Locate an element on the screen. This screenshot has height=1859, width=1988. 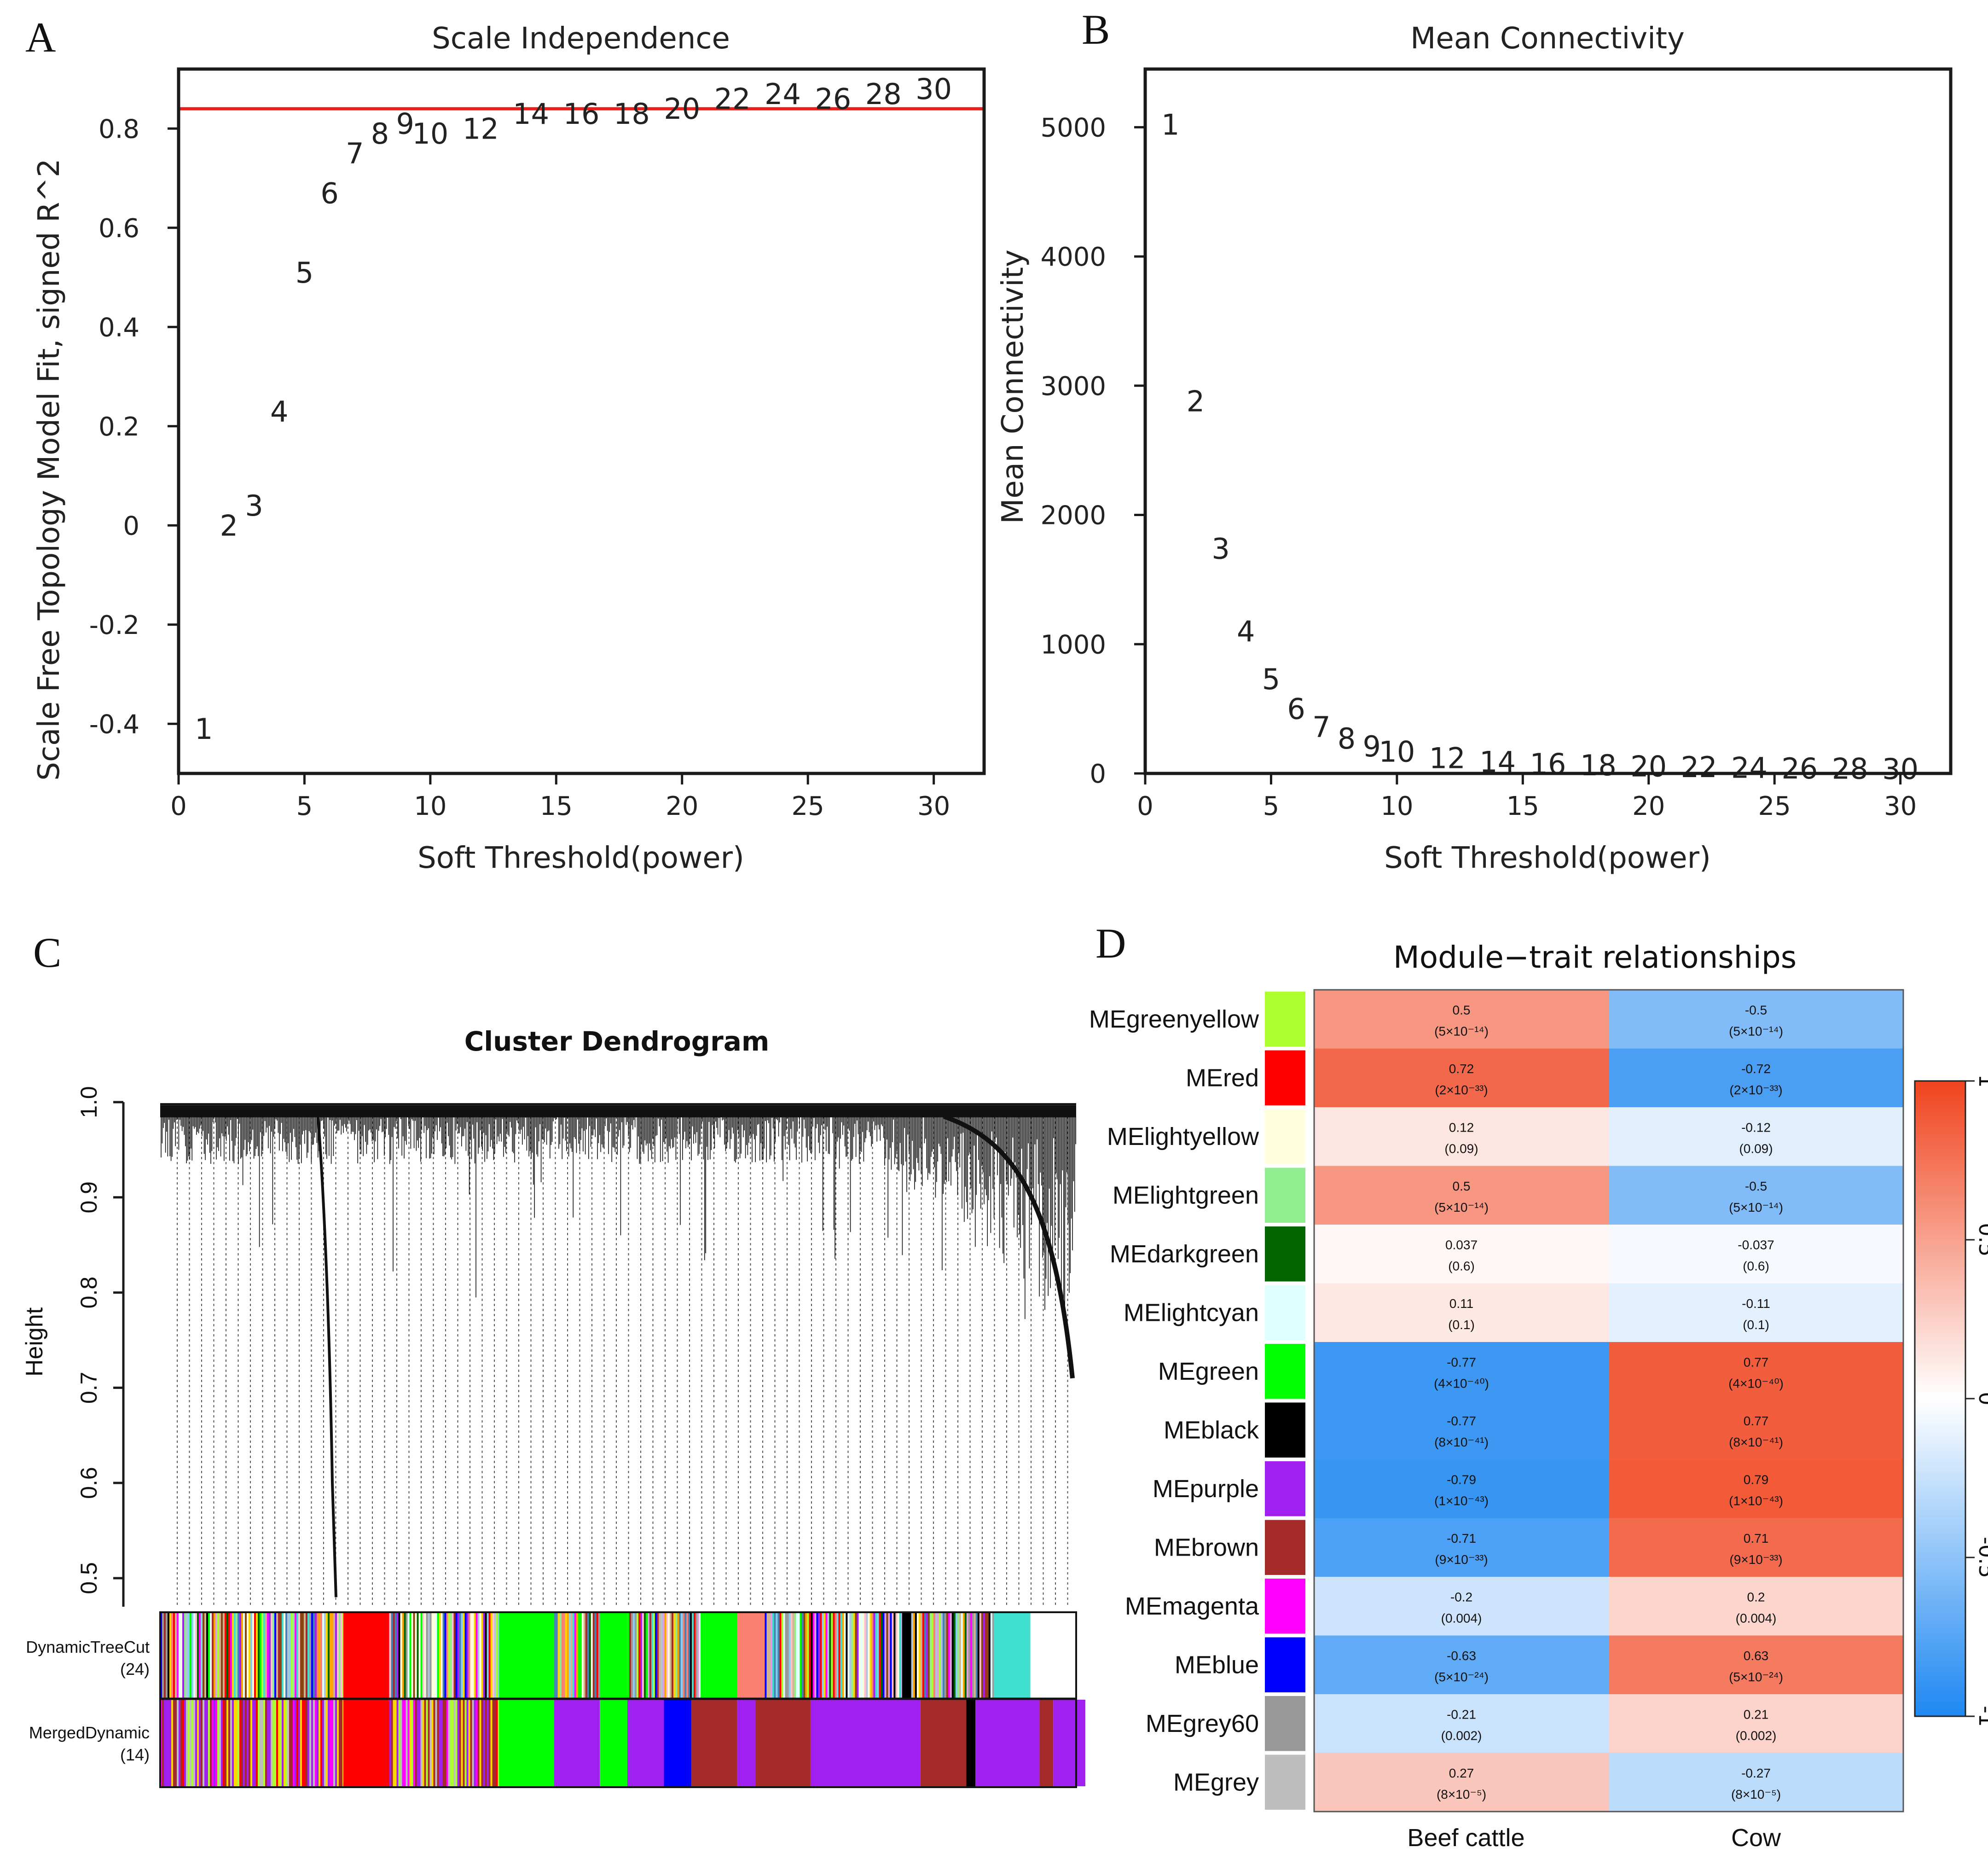
x-tick-label: 5 is located at coordinates (304, 806).